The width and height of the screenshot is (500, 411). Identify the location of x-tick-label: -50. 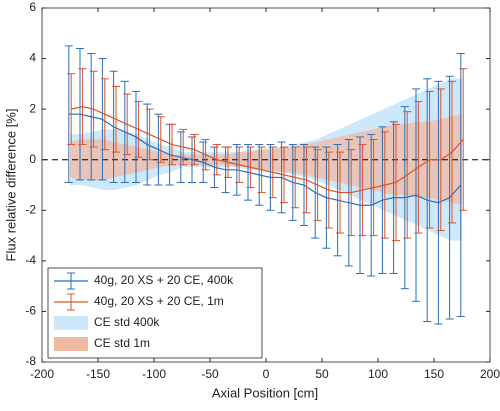
(210, 374).